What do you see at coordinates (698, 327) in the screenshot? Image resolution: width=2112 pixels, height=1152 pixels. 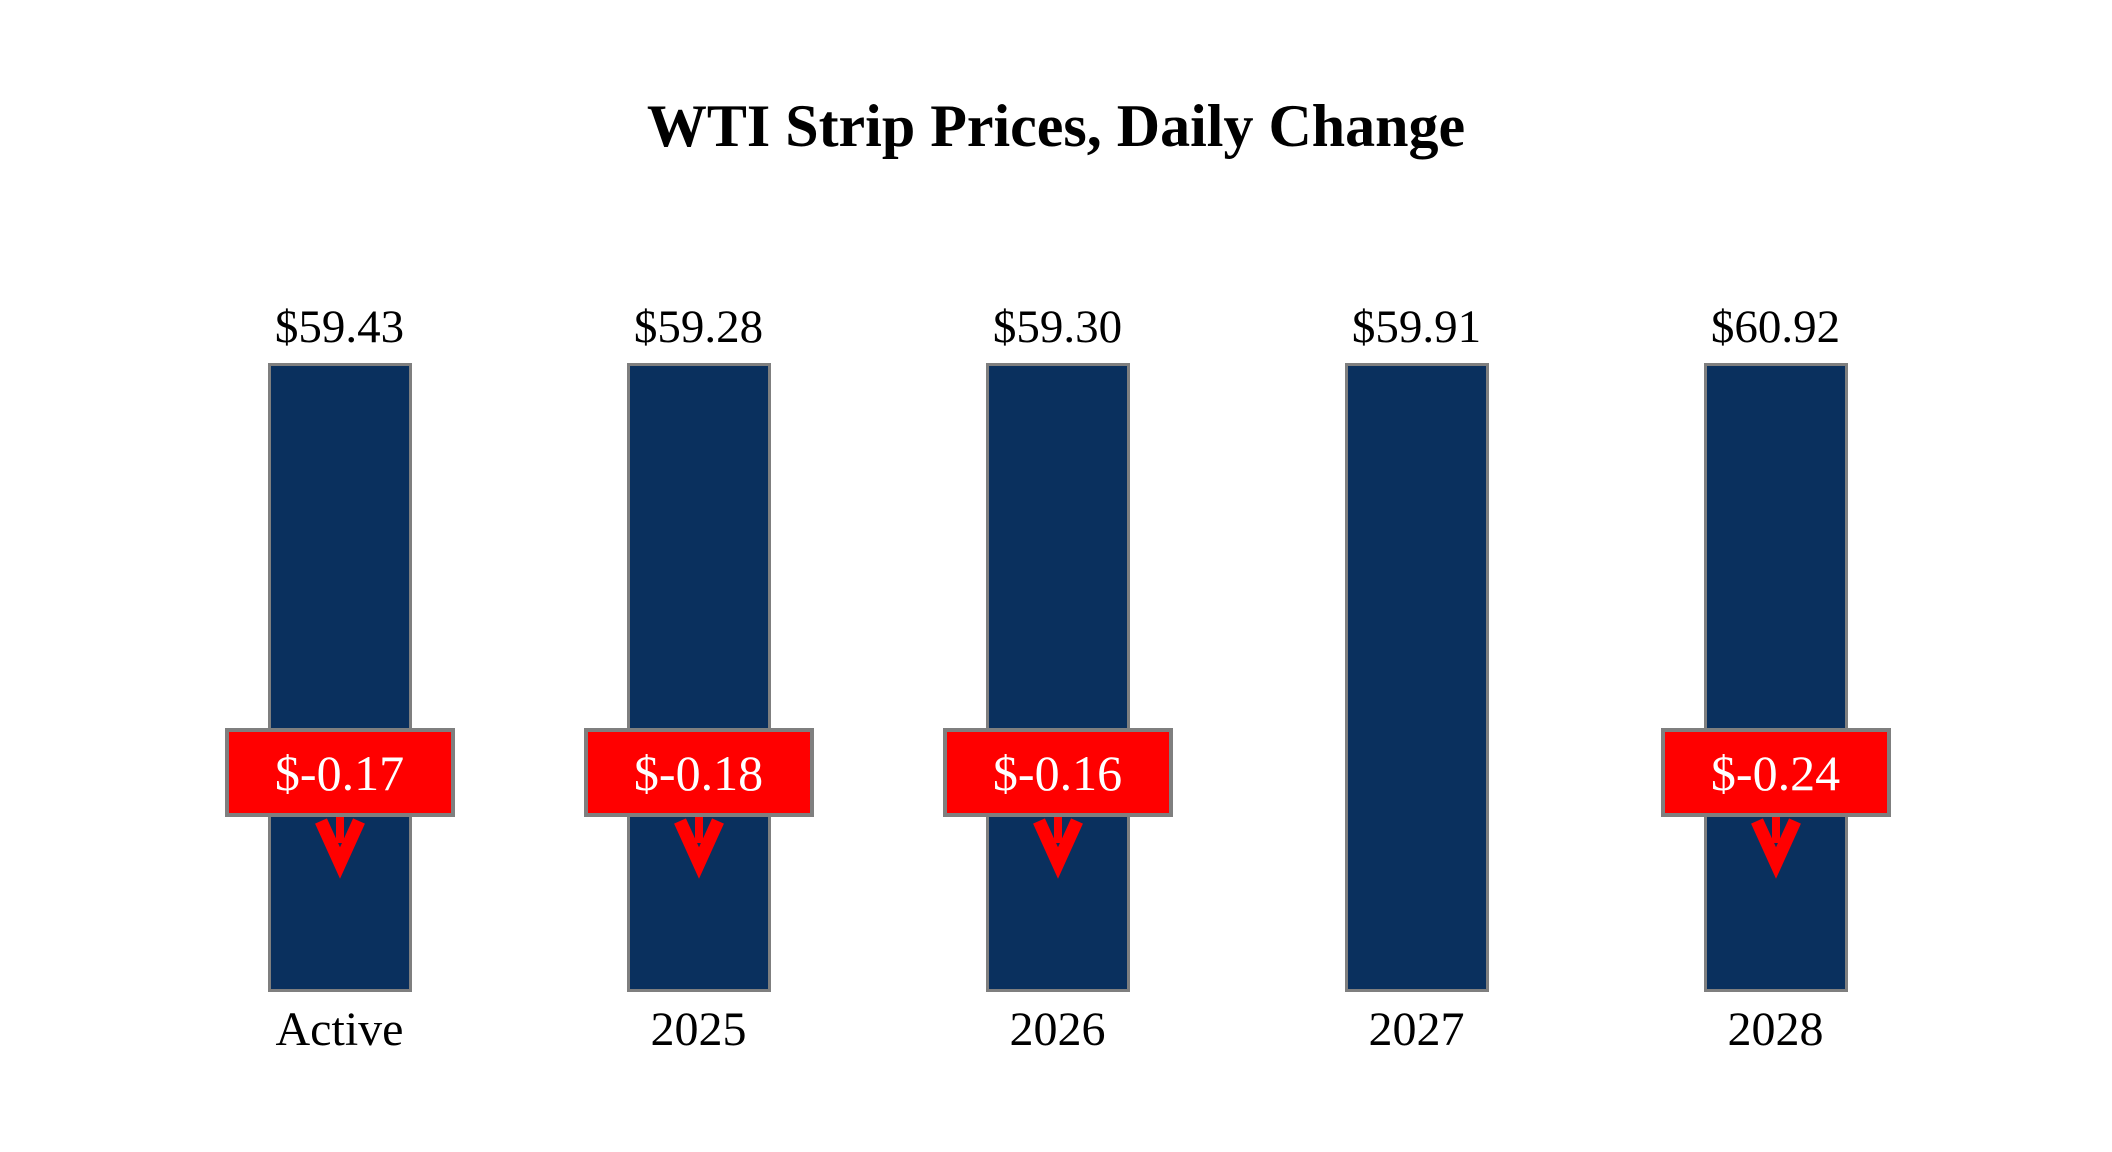 I see `bar-value-label: $59.28` at bounding box center [698, 327].